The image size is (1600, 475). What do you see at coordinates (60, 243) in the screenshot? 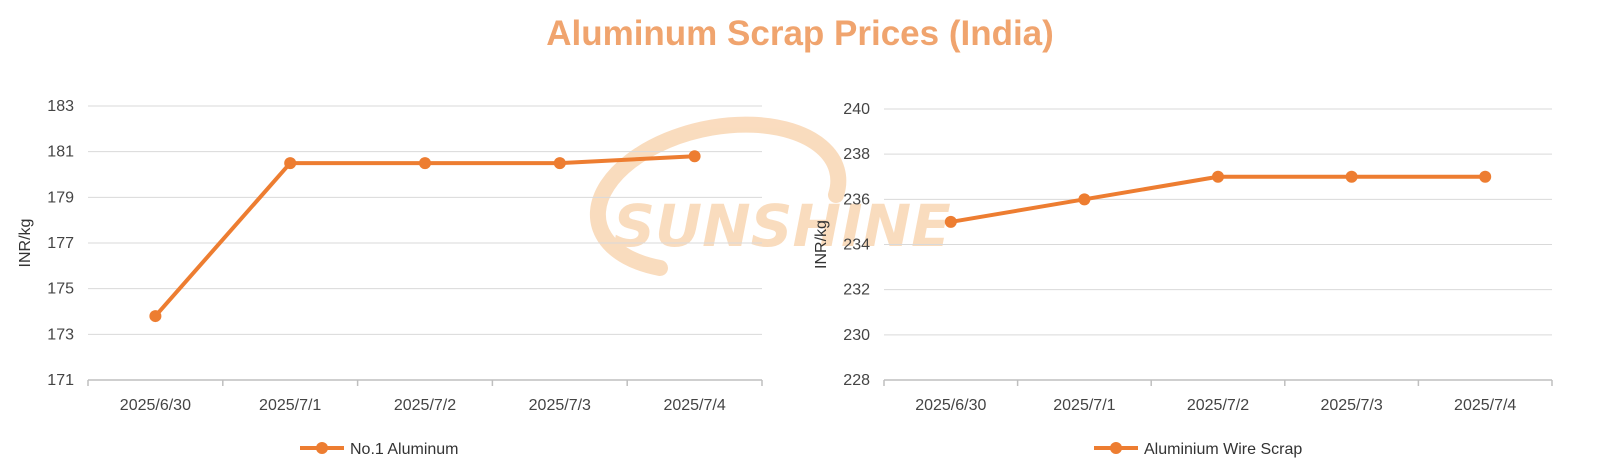
I see `y-tick-label: 177` at bounding box center [60, 243].